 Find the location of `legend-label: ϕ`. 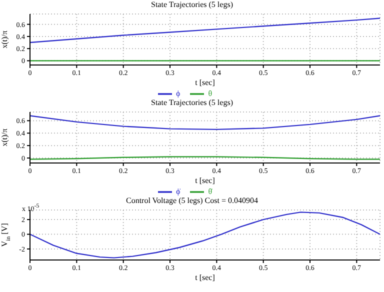

legend-label: ϕ is located at coordinates (178, 93).